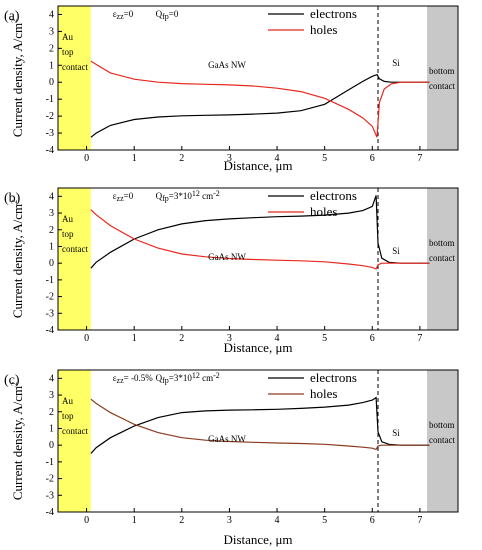  Describe the element at coordinates (75, 249) in the screenshot. I see `au-contact-label: contact` at that location.